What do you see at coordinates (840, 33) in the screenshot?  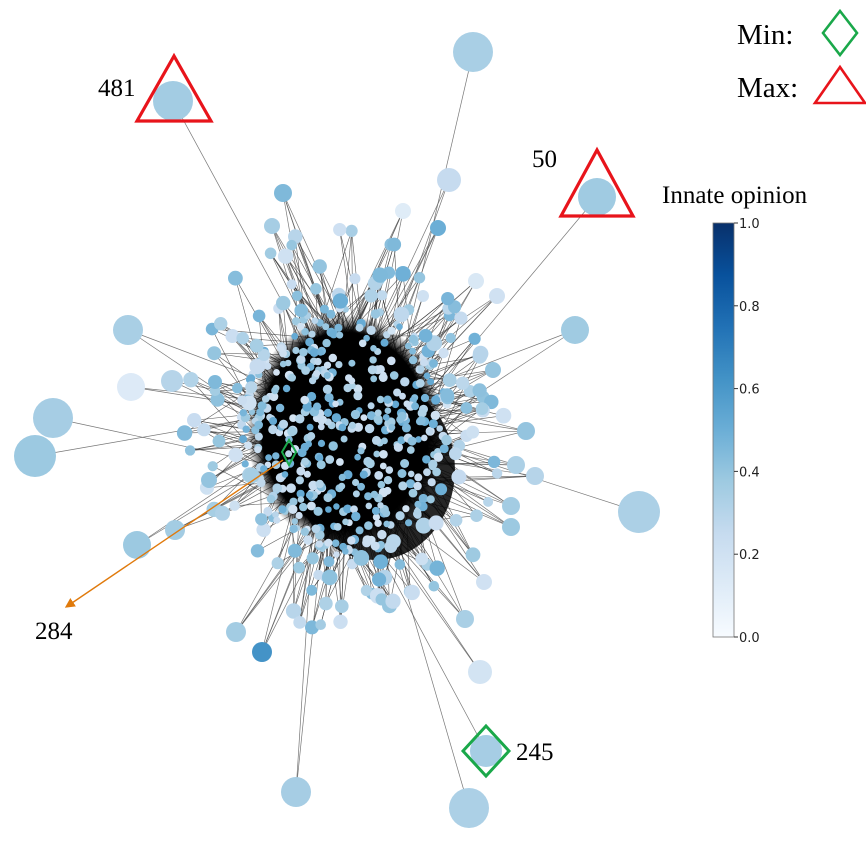 I see `legend-min-diamond-icon` at bounding box center [840, 33].